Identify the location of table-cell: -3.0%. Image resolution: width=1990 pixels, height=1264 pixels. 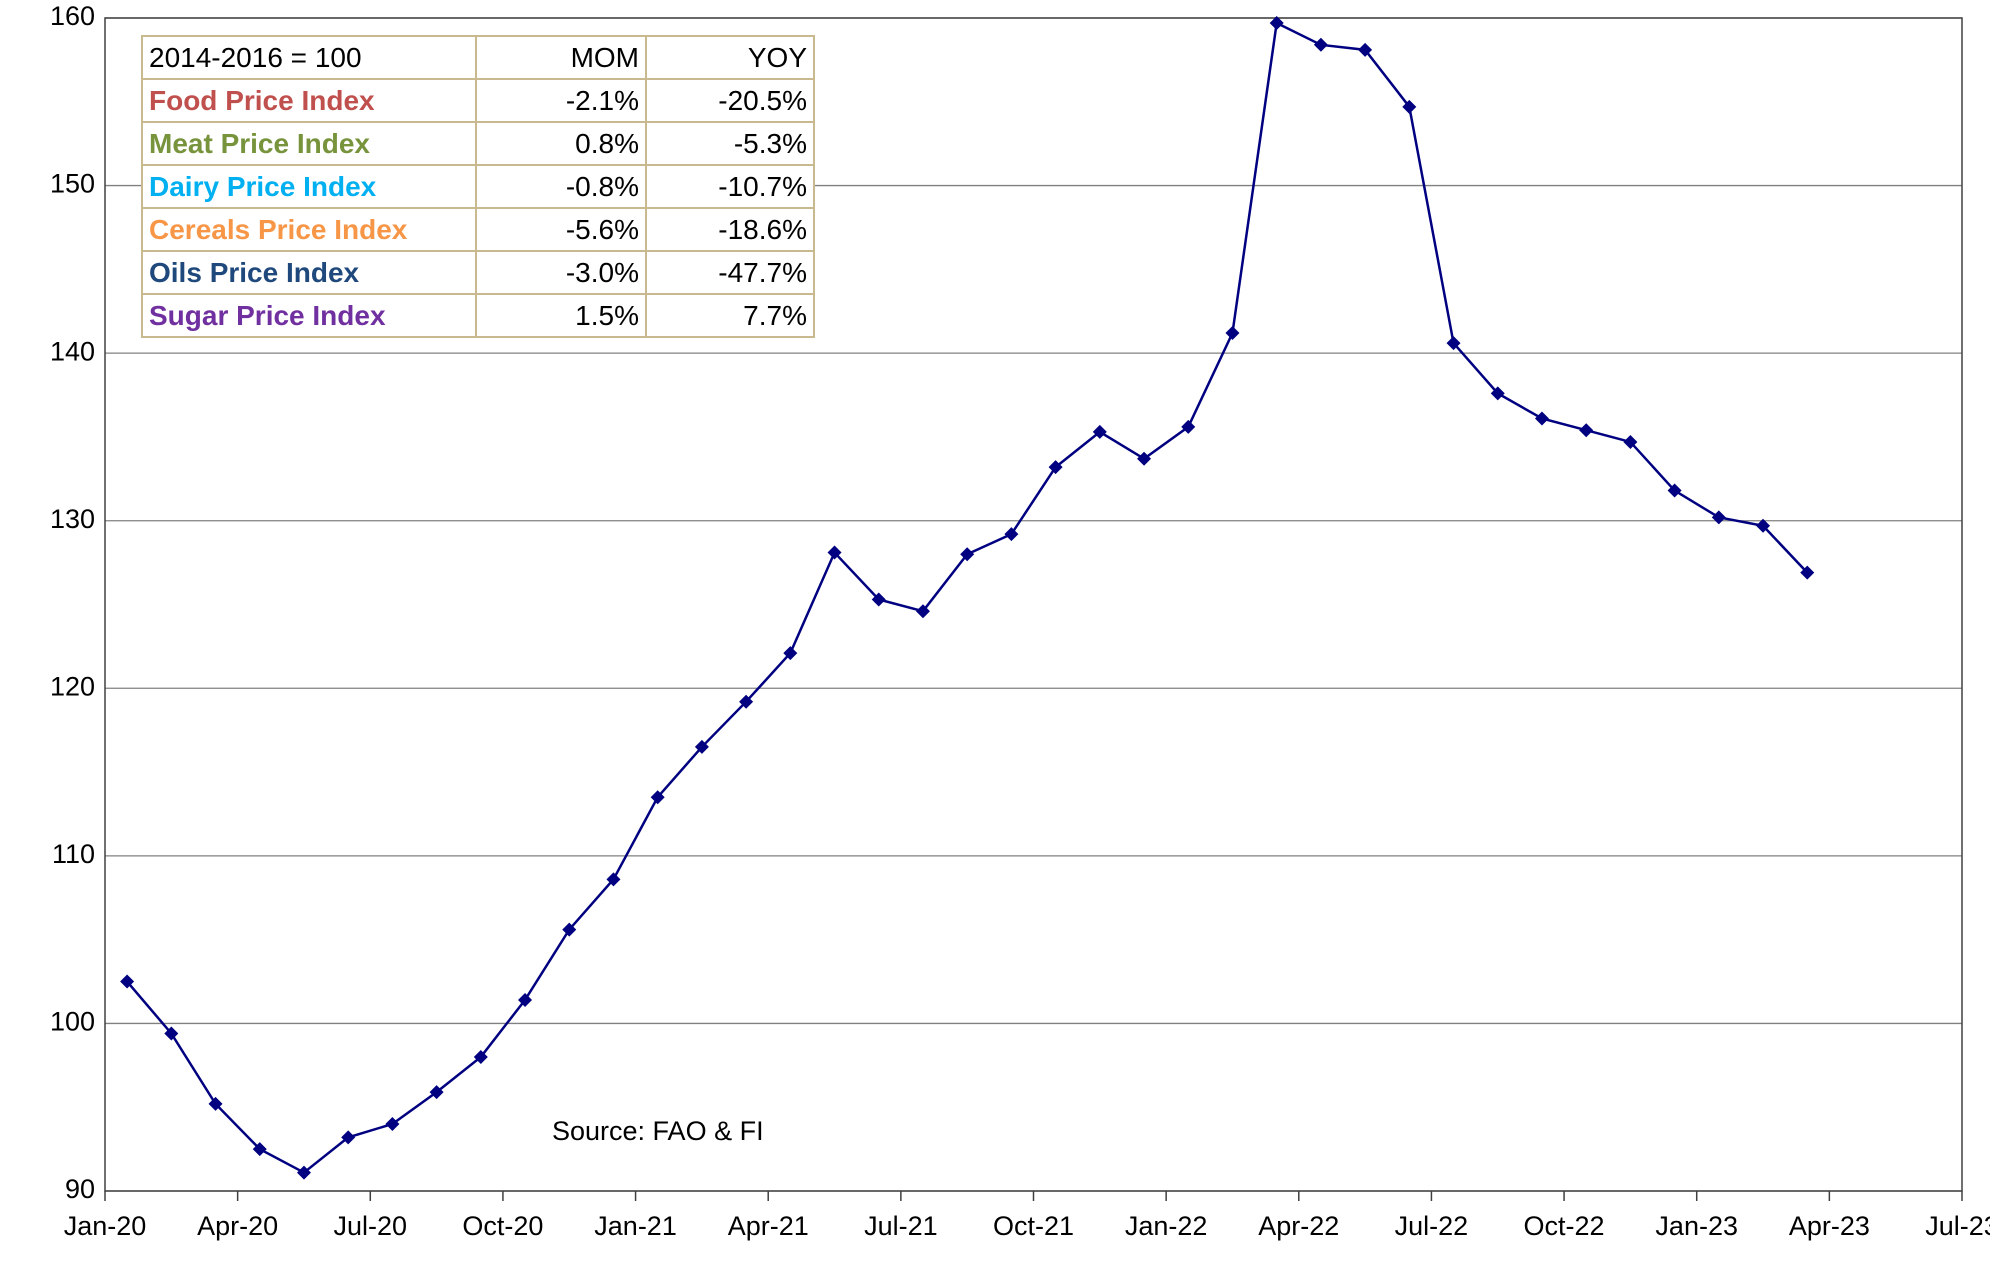
(561, 272).